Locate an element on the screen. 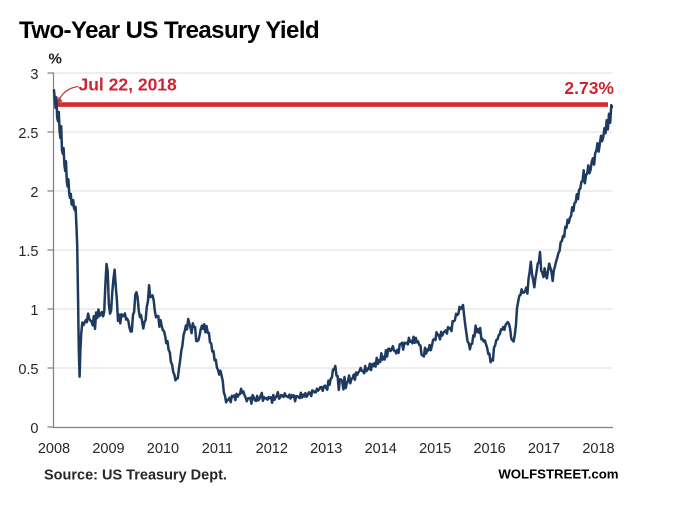 The width and height of the screenshot is (678, 512). svg-text: 3 is located at coordinates (34, 75).